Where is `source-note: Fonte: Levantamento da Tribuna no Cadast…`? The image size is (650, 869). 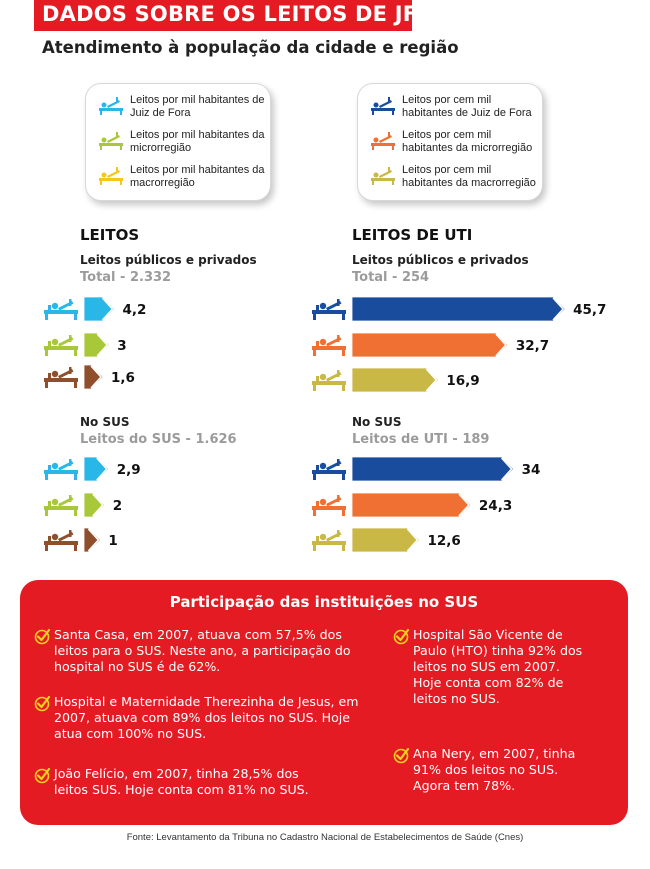
source-note: Fonte: Levantamento da Tribuna no Cadast… is located at coordinates (325, 837).